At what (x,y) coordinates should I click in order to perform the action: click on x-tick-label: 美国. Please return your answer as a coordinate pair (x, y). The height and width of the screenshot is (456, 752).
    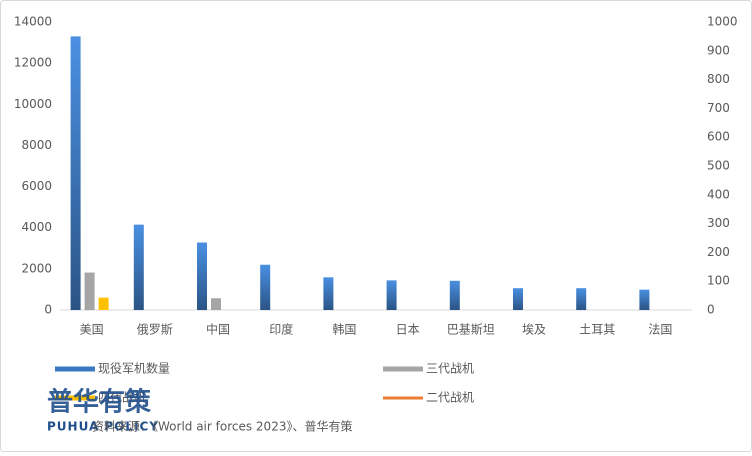
    Looking at the image, I should click on (92, 330).